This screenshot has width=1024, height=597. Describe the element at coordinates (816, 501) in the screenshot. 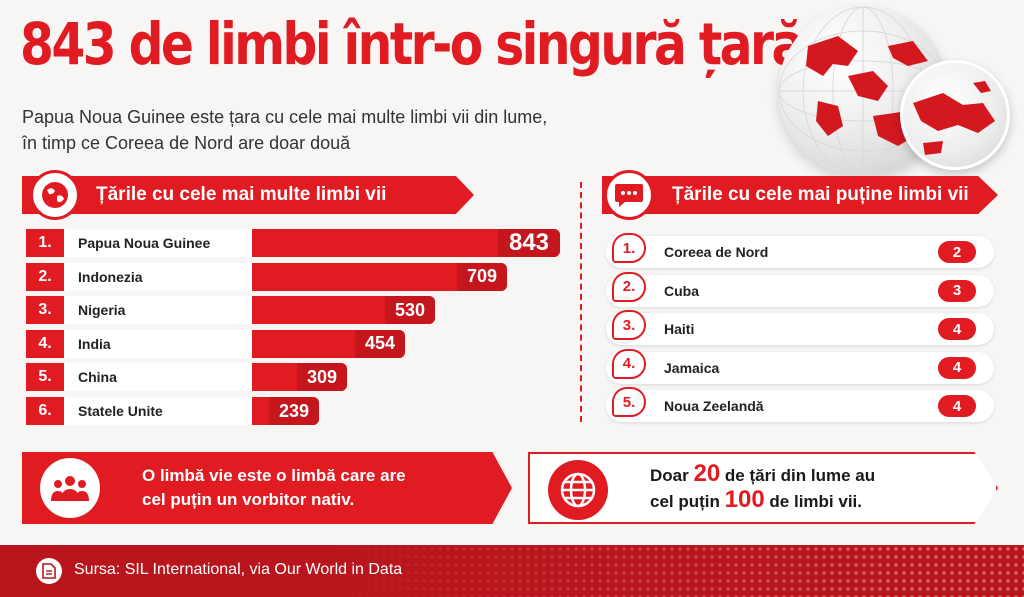

I see `fact-suffix: de limbi vii.` at that location.